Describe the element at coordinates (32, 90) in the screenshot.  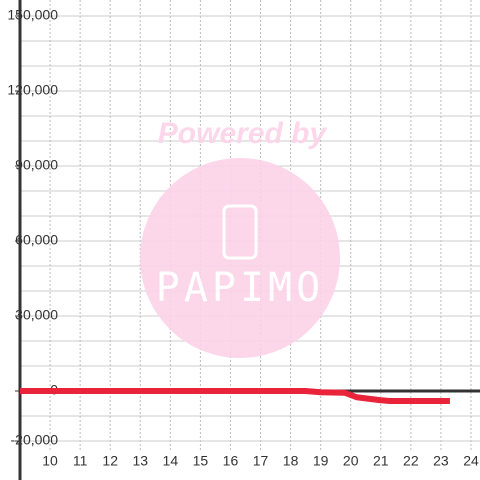
I see `y-tick-label: 120,000` at that location.